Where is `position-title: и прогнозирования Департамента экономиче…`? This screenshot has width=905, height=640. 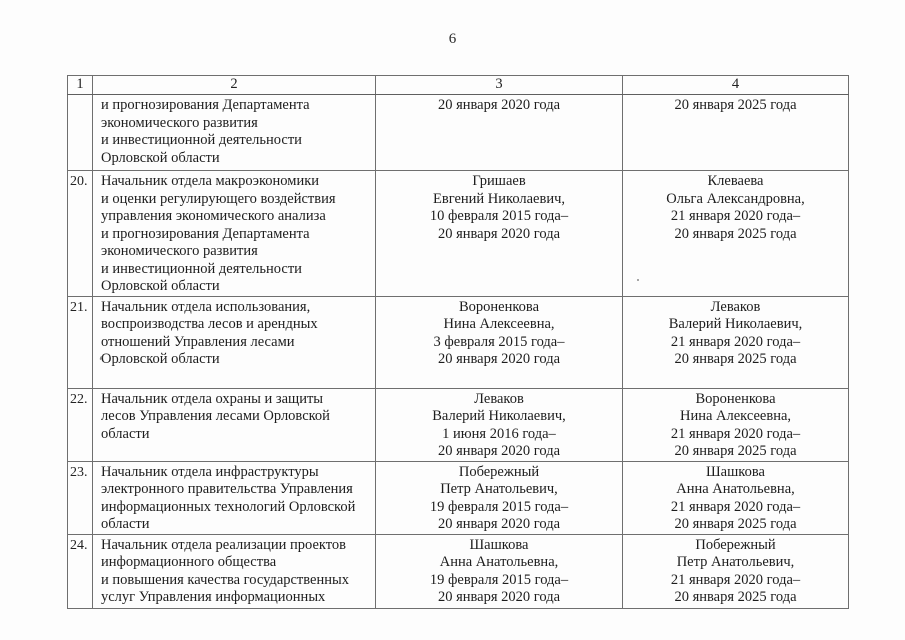 position-title: и прогнозирования Департамента экономиче… is located at coordinates (234, 132).